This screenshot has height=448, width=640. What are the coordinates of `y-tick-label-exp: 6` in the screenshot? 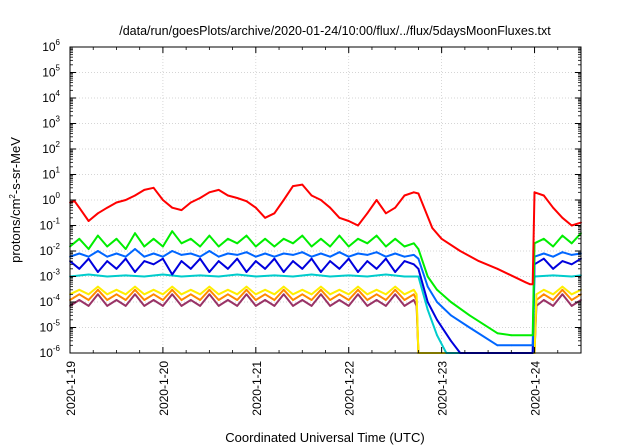 It's located at (58, 42).